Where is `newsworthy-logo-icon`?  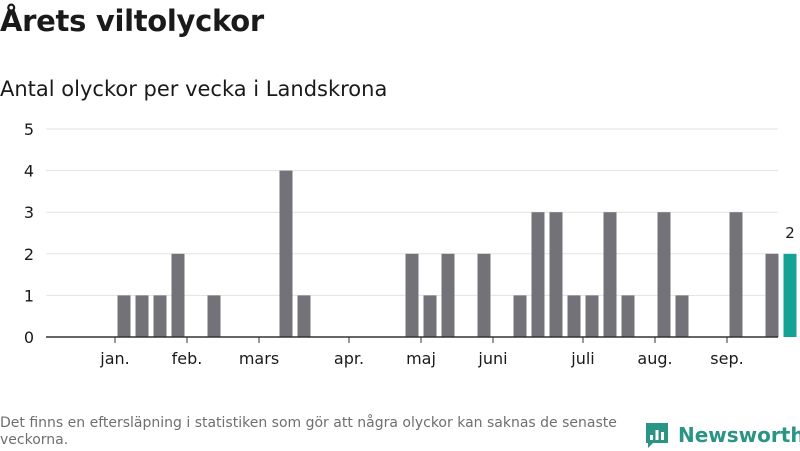
newsworthy-logo-icon is located at coordinates (657, 435).